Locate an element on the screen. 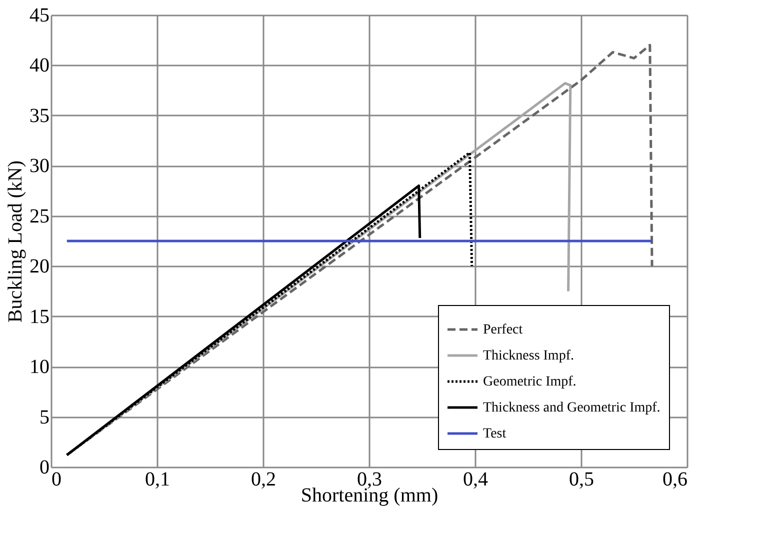  y-tick-label: 20 is located at coordinates (40, 267).